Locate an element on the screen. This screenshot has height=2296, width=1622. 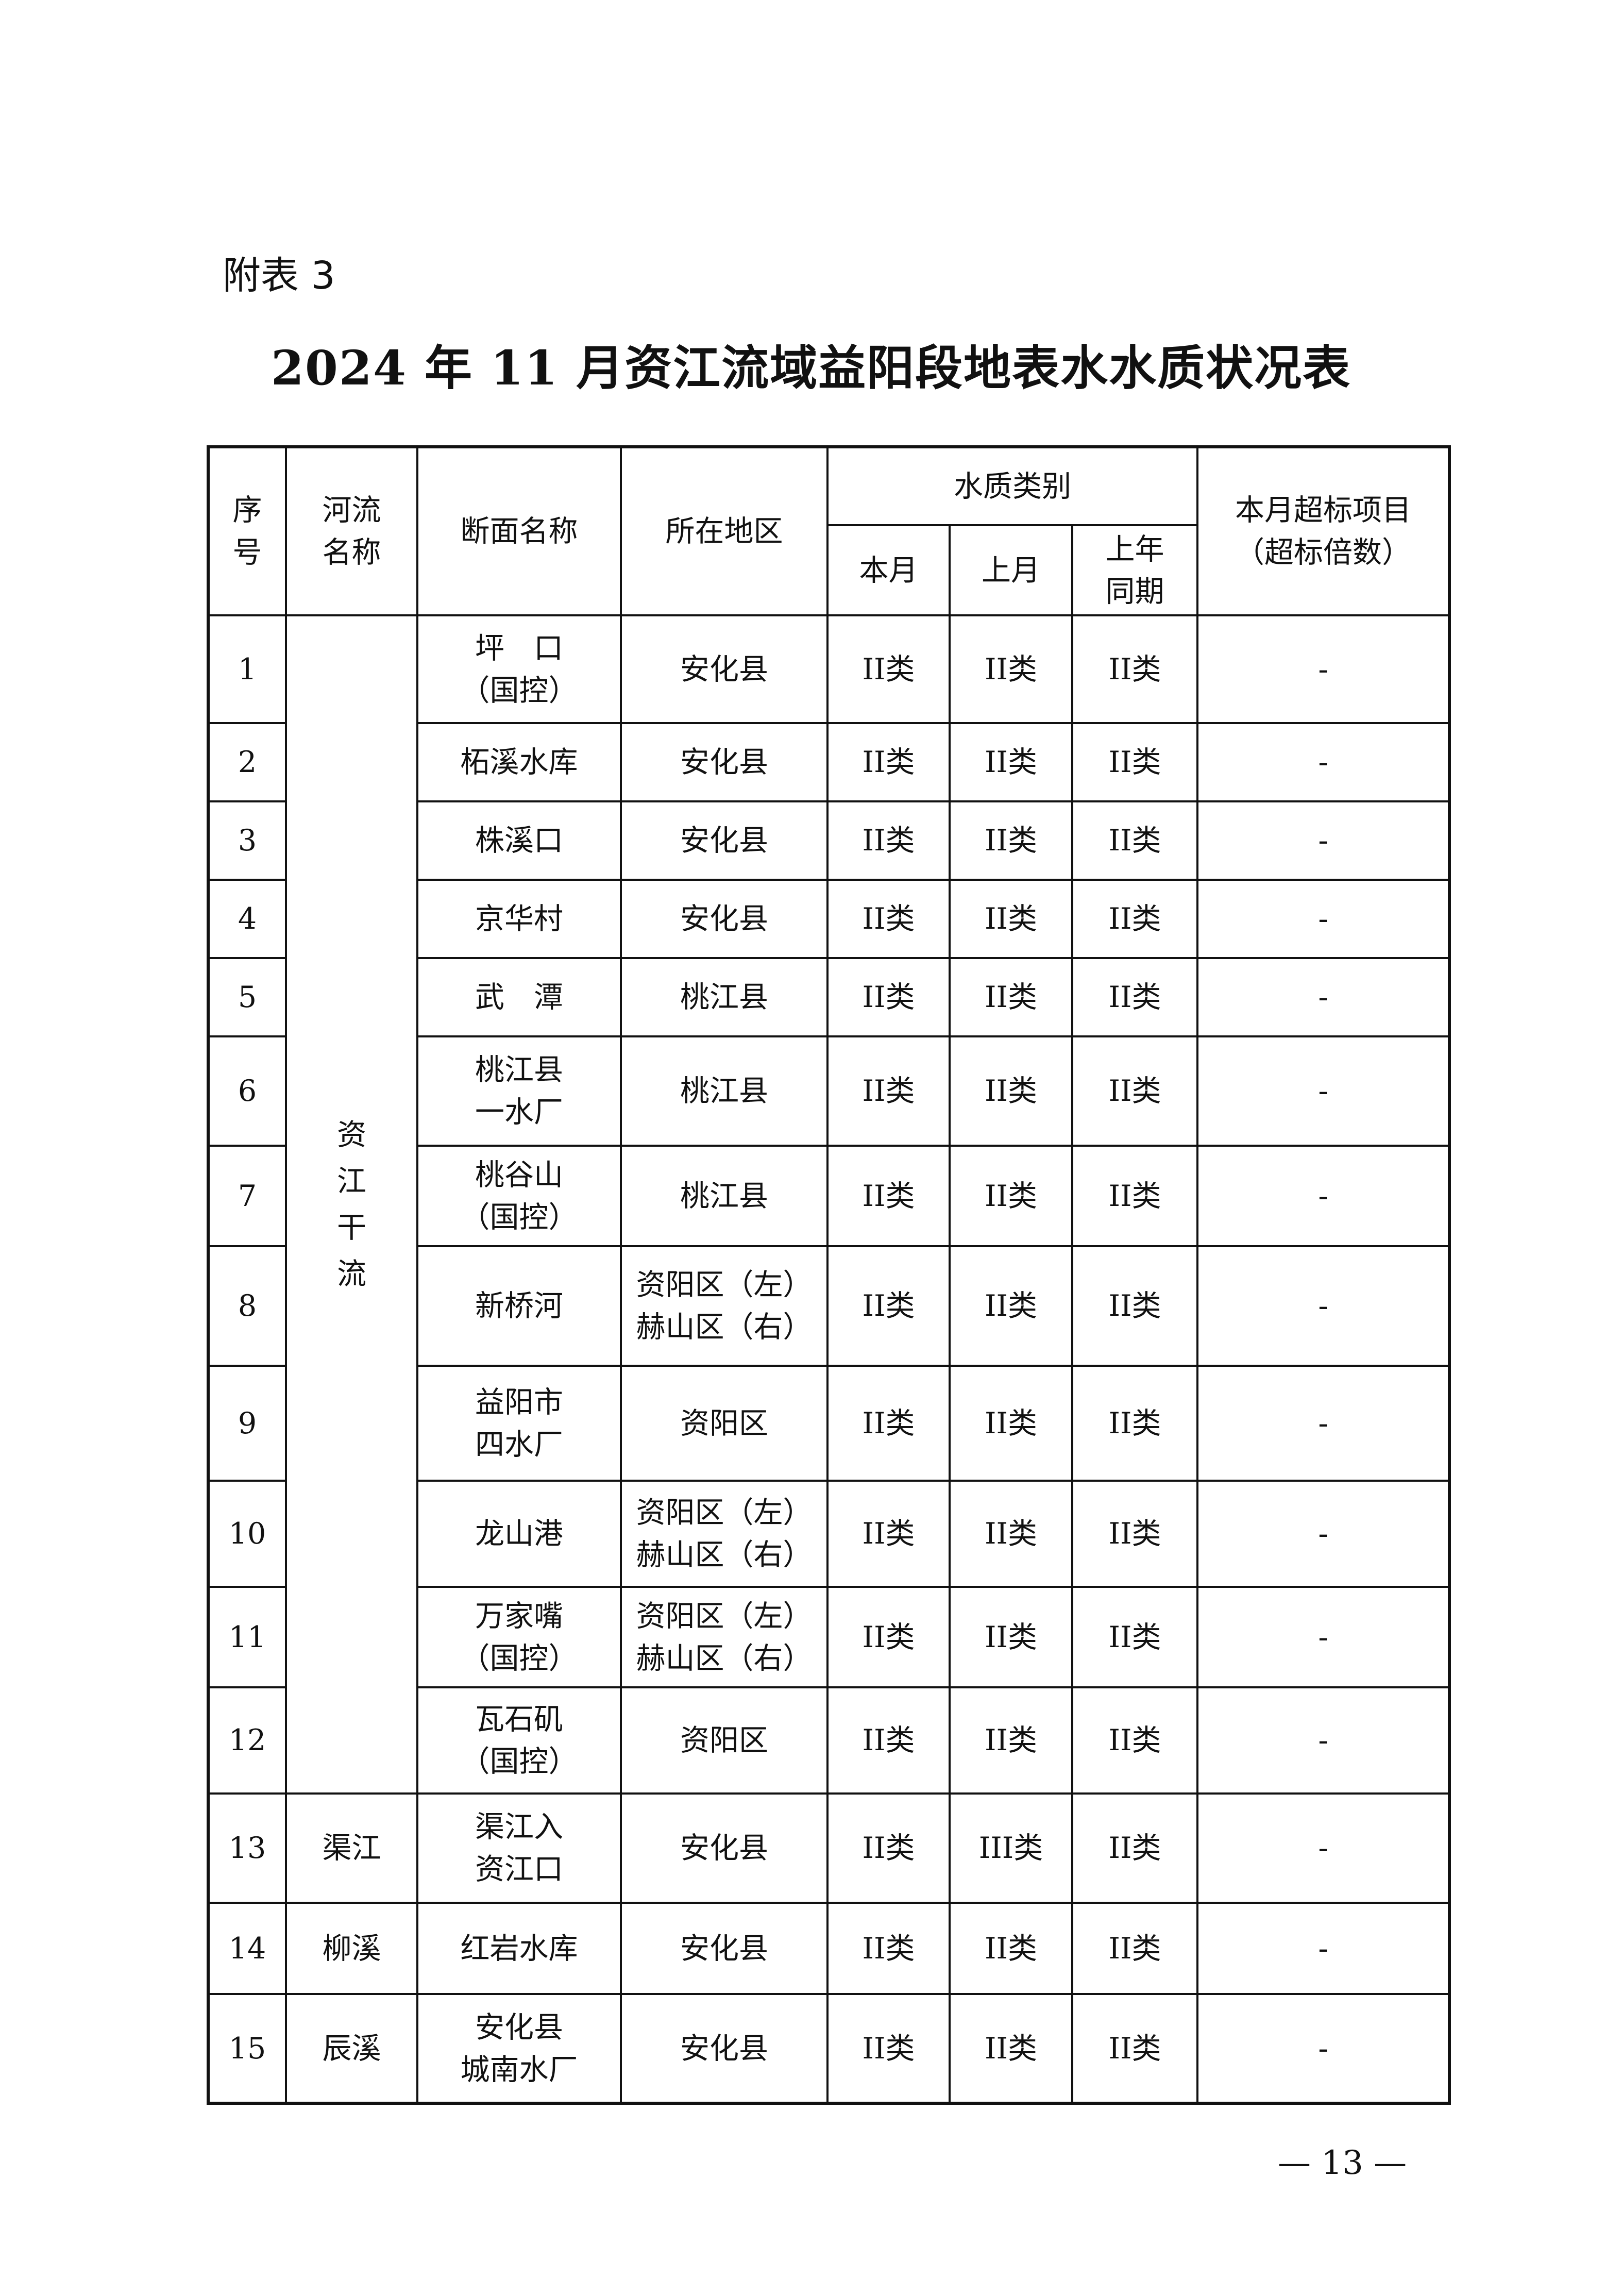
header-quality-group: 水质类别 is located at coordinates (1013, 486).